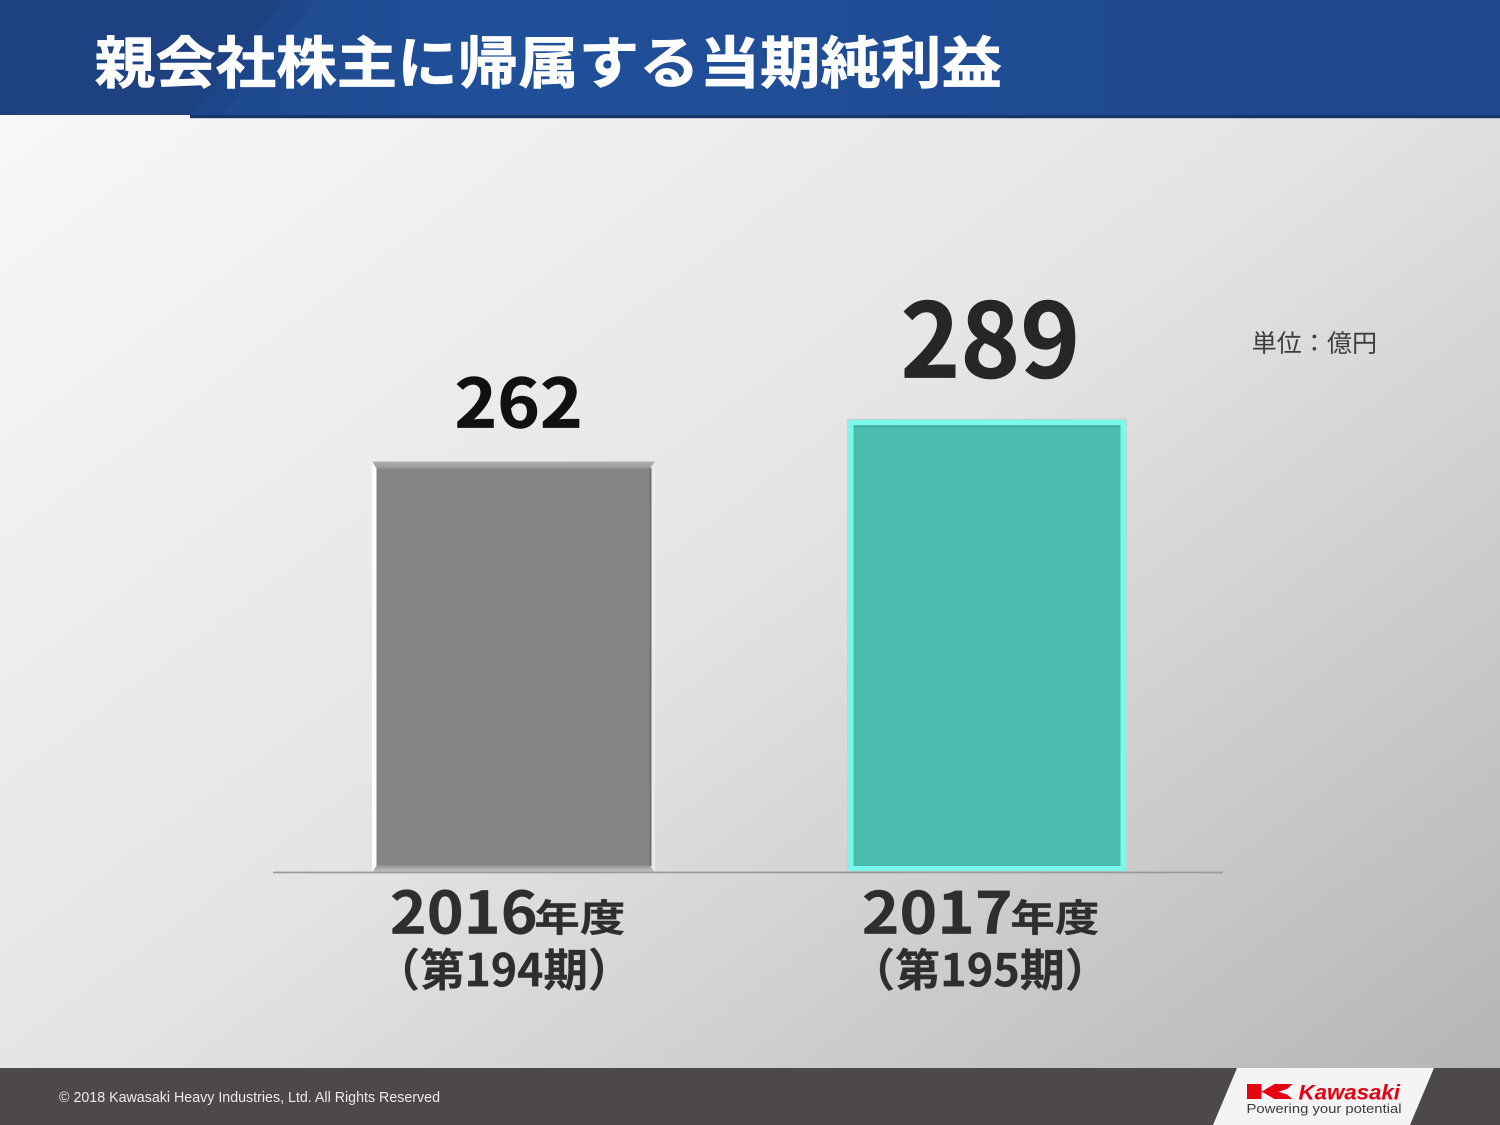 This screenshot has height=1125, width=1500. What do you see at coordinates (1350, 1093) in the screenshot?
I see `svg-text: Kawasaki` at bounding box center [1350, 1093].